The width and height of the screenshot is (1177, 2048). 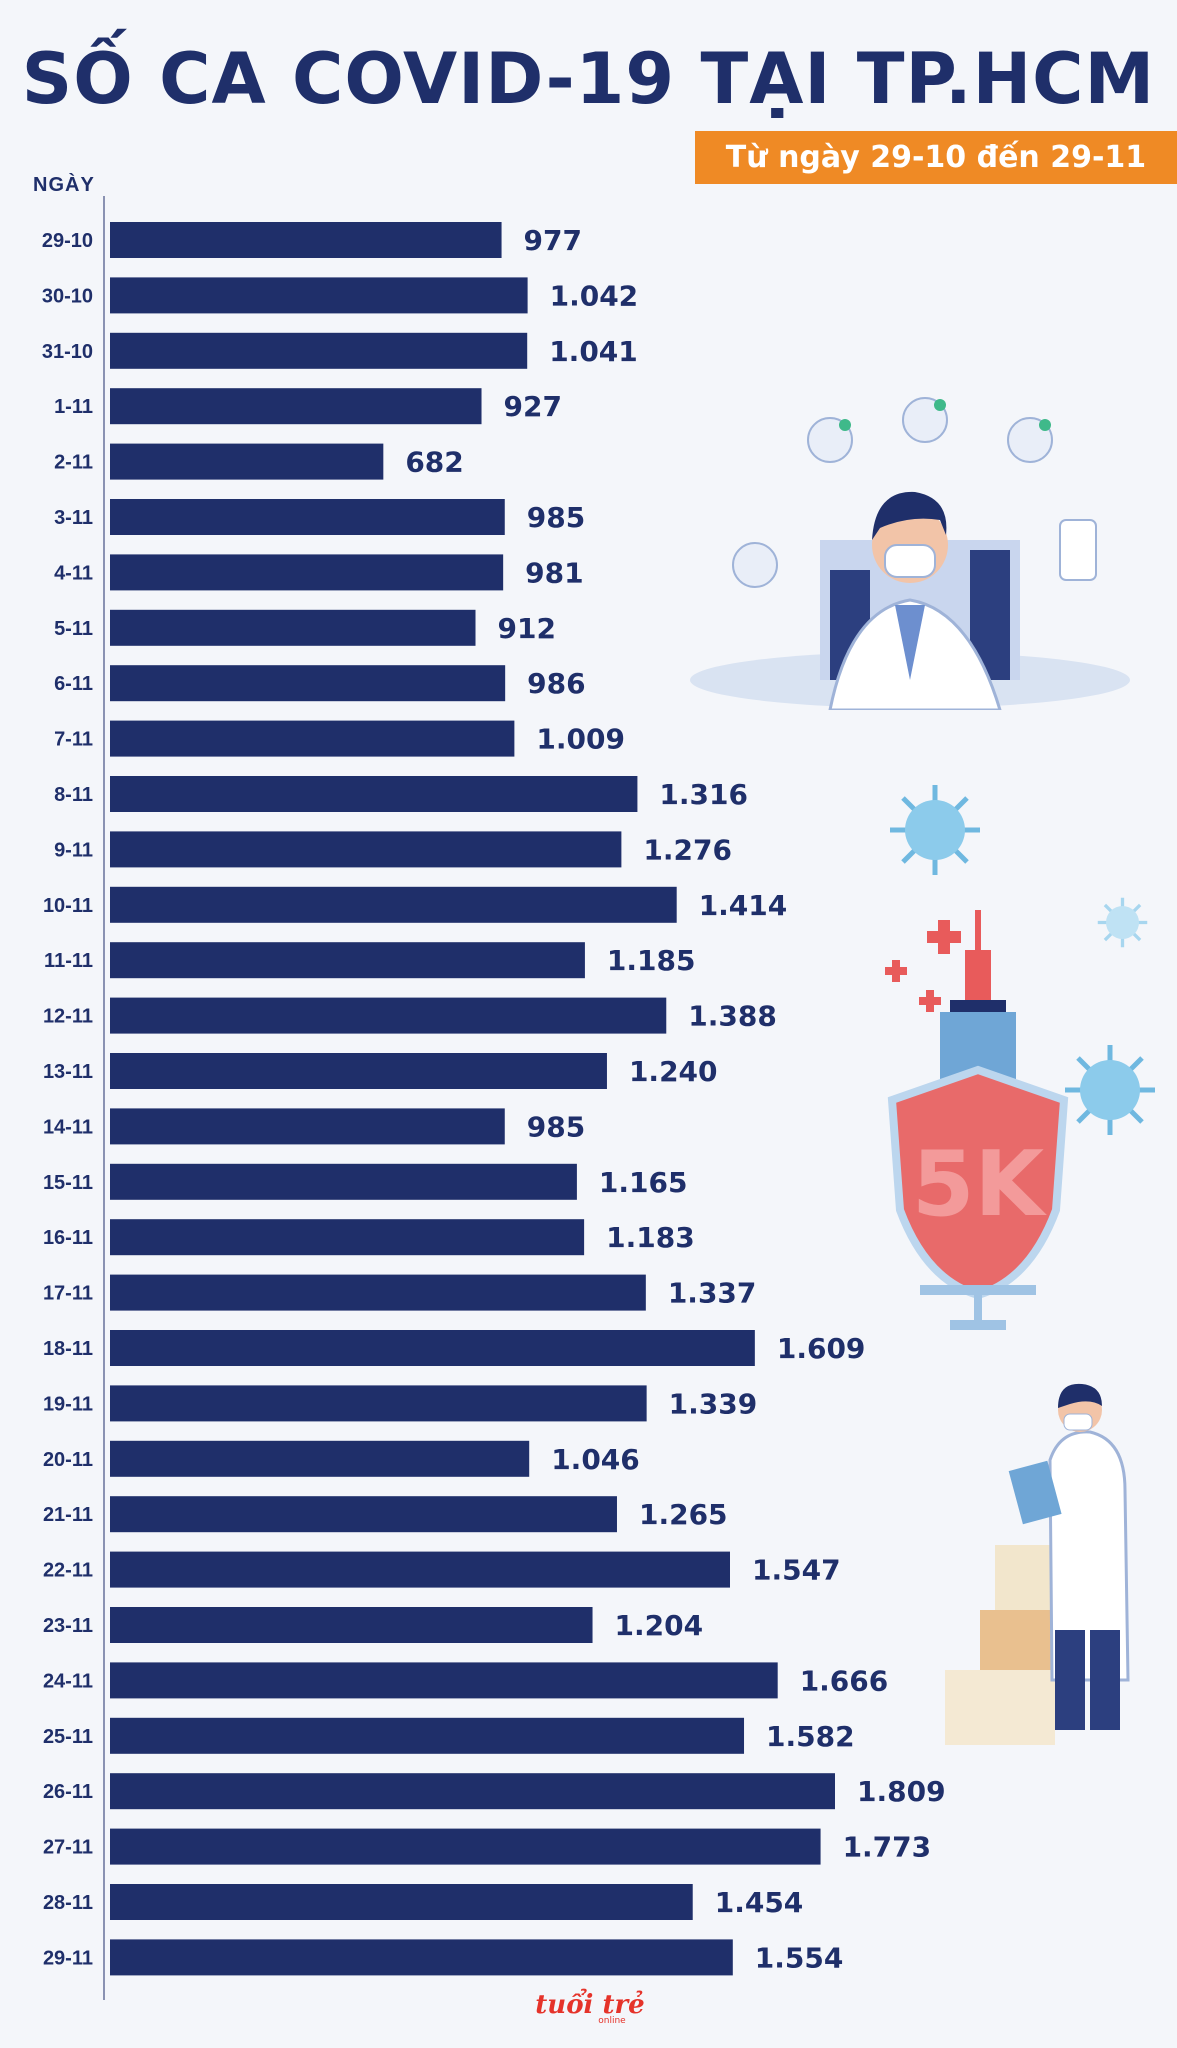 I want to click on category-label: 20-11, so click(x=68, y=1460).